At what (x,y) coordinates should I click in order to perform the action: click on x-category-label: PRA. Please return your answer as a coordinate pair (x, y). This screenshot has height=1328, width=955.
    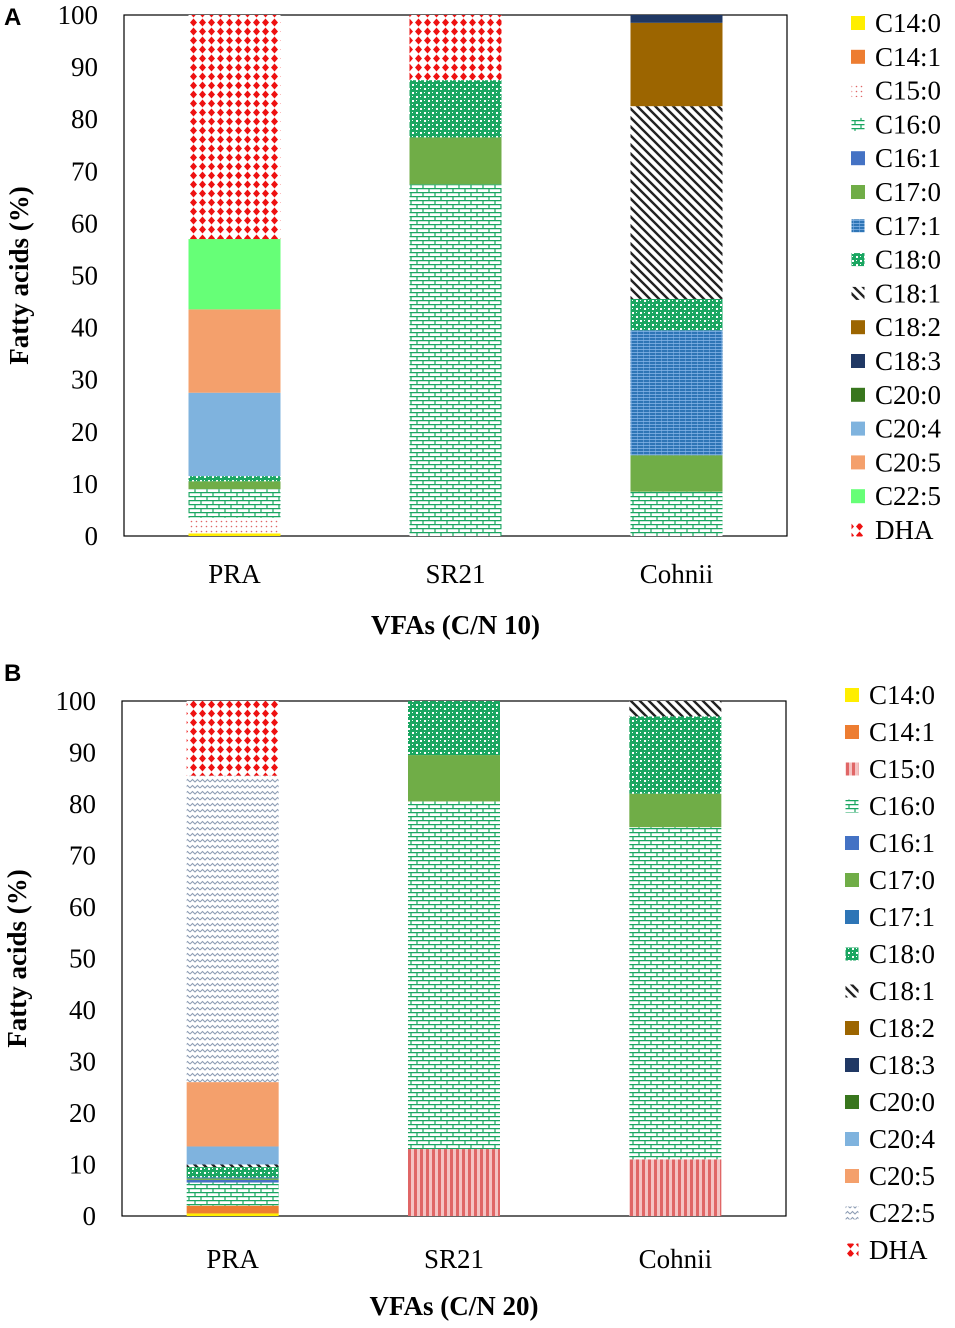
    Looking at the image, I should click on (232, 1259).